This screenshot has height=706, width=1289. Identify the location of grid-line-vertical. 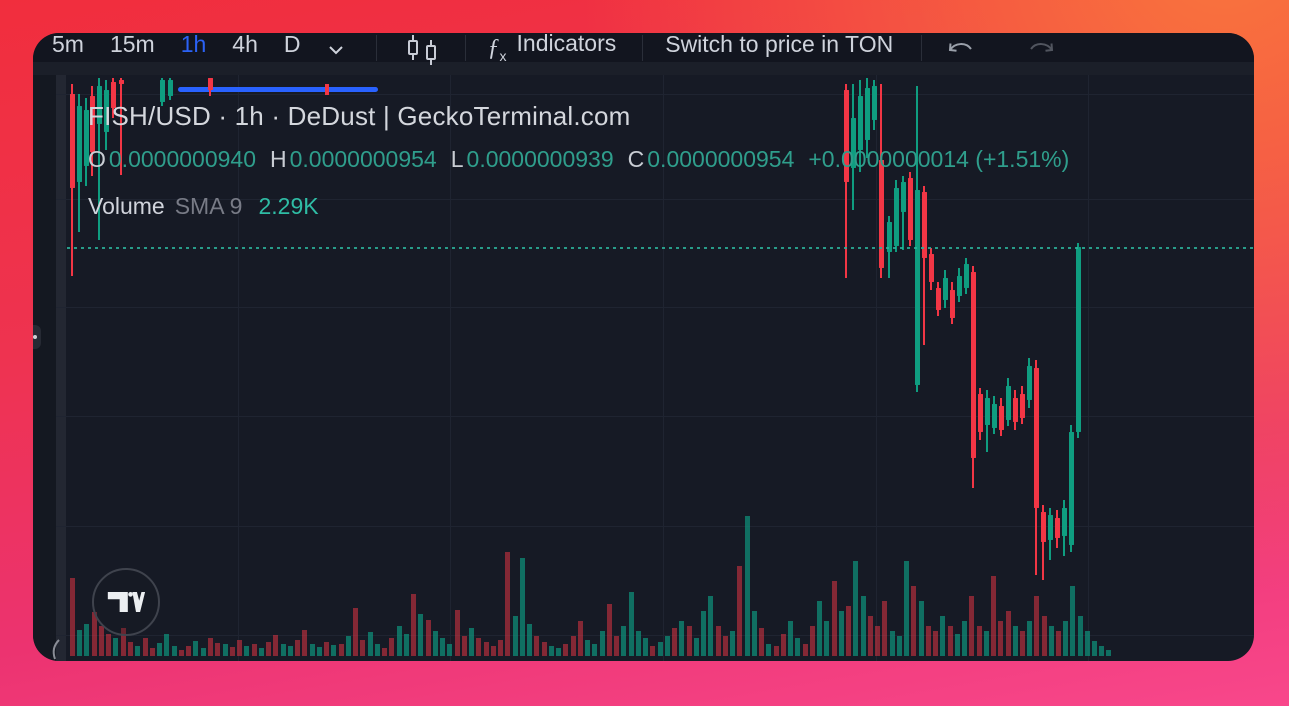
(1088, 368).